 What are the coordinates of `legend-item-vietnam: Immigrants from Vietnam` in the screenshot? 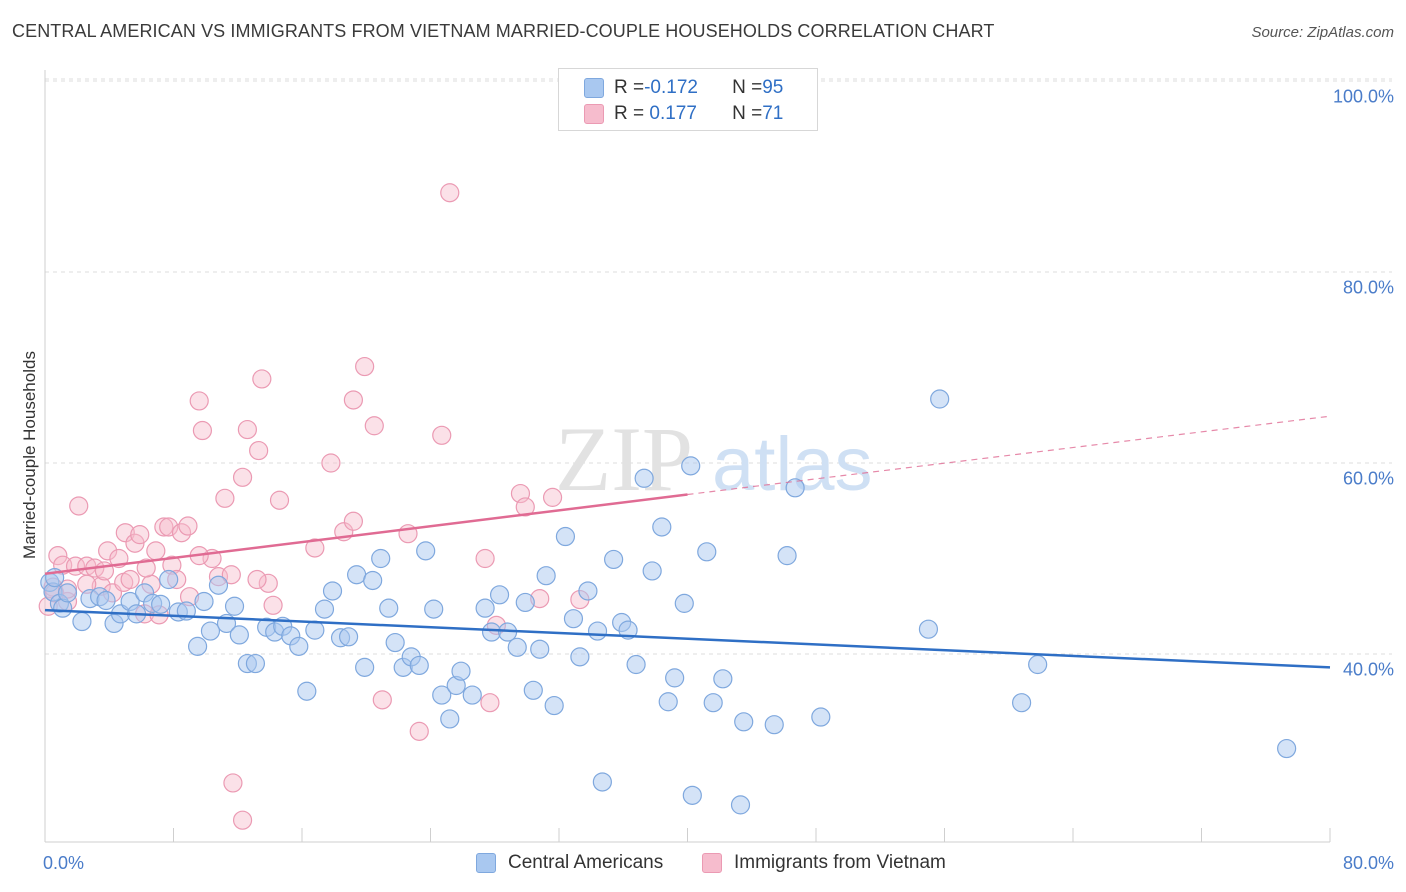 It's located at (824, 863).